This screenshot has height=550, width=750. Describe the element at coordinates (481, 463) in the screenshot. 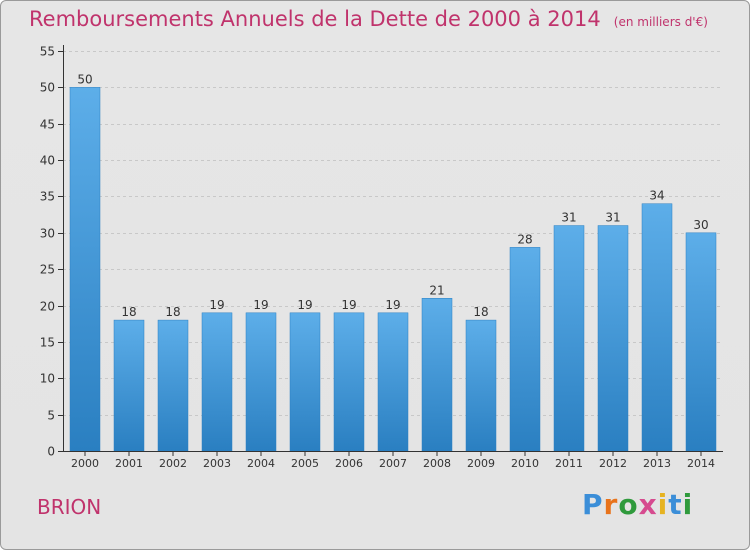

I see `x-tick-label: 2009` at that location.